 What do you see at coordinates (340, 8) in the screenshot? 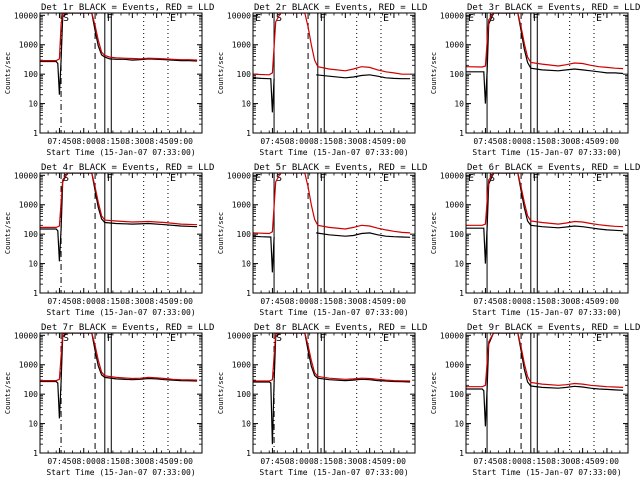
I see `chart-title: Det 2r BLACK = Events, RED = LLD` at bounding box center [340, 8].